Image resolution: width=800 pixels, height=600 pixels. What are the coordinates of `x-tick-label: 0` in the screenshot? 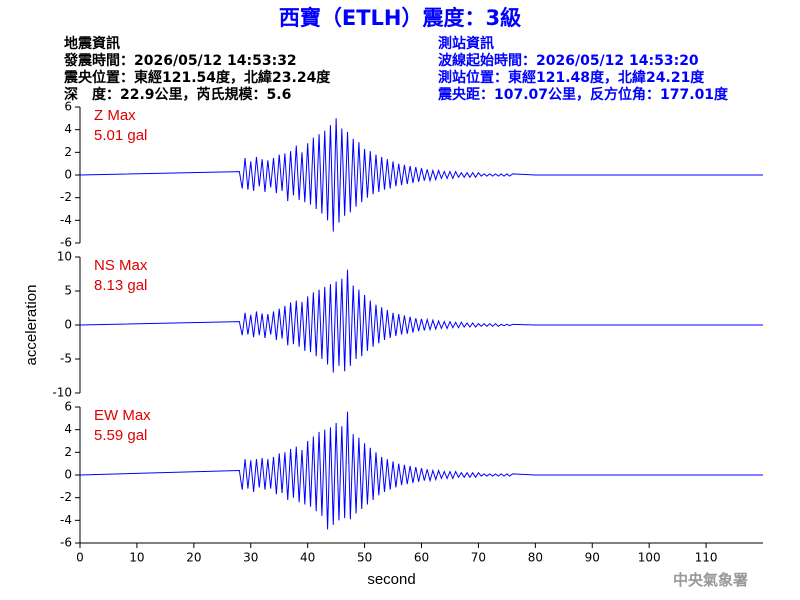 It's located at (80, 558).